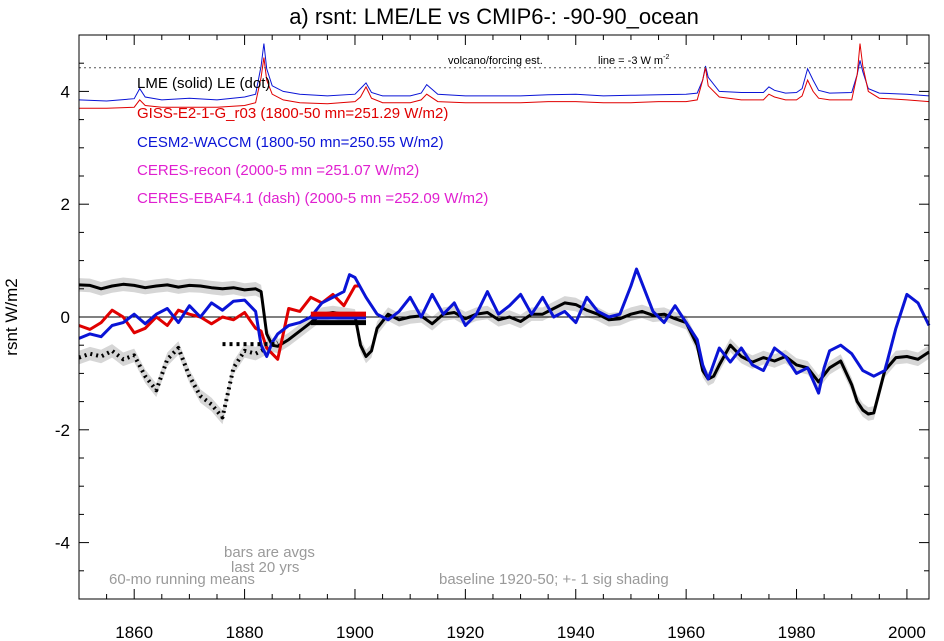 This screenshot has height=641, width=944. Describe the element at coordinates (62, 543) in the screenshot. I see `y-tick-label-neg4: -4` at that location.